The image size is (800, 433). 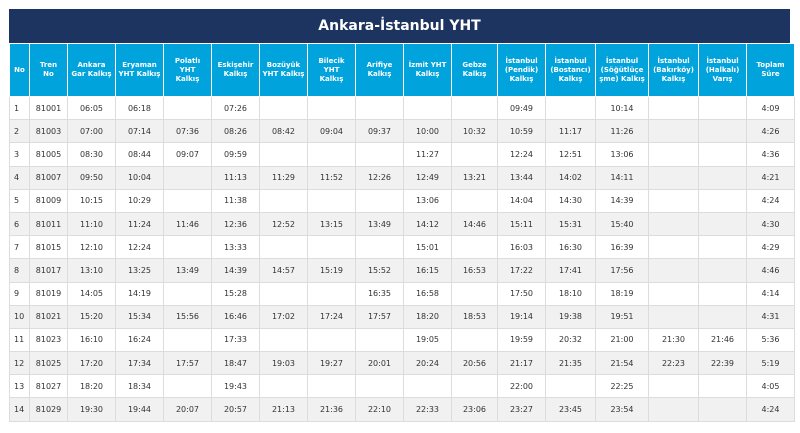 I want to click on column-header: No, so click(x=19, y=70).